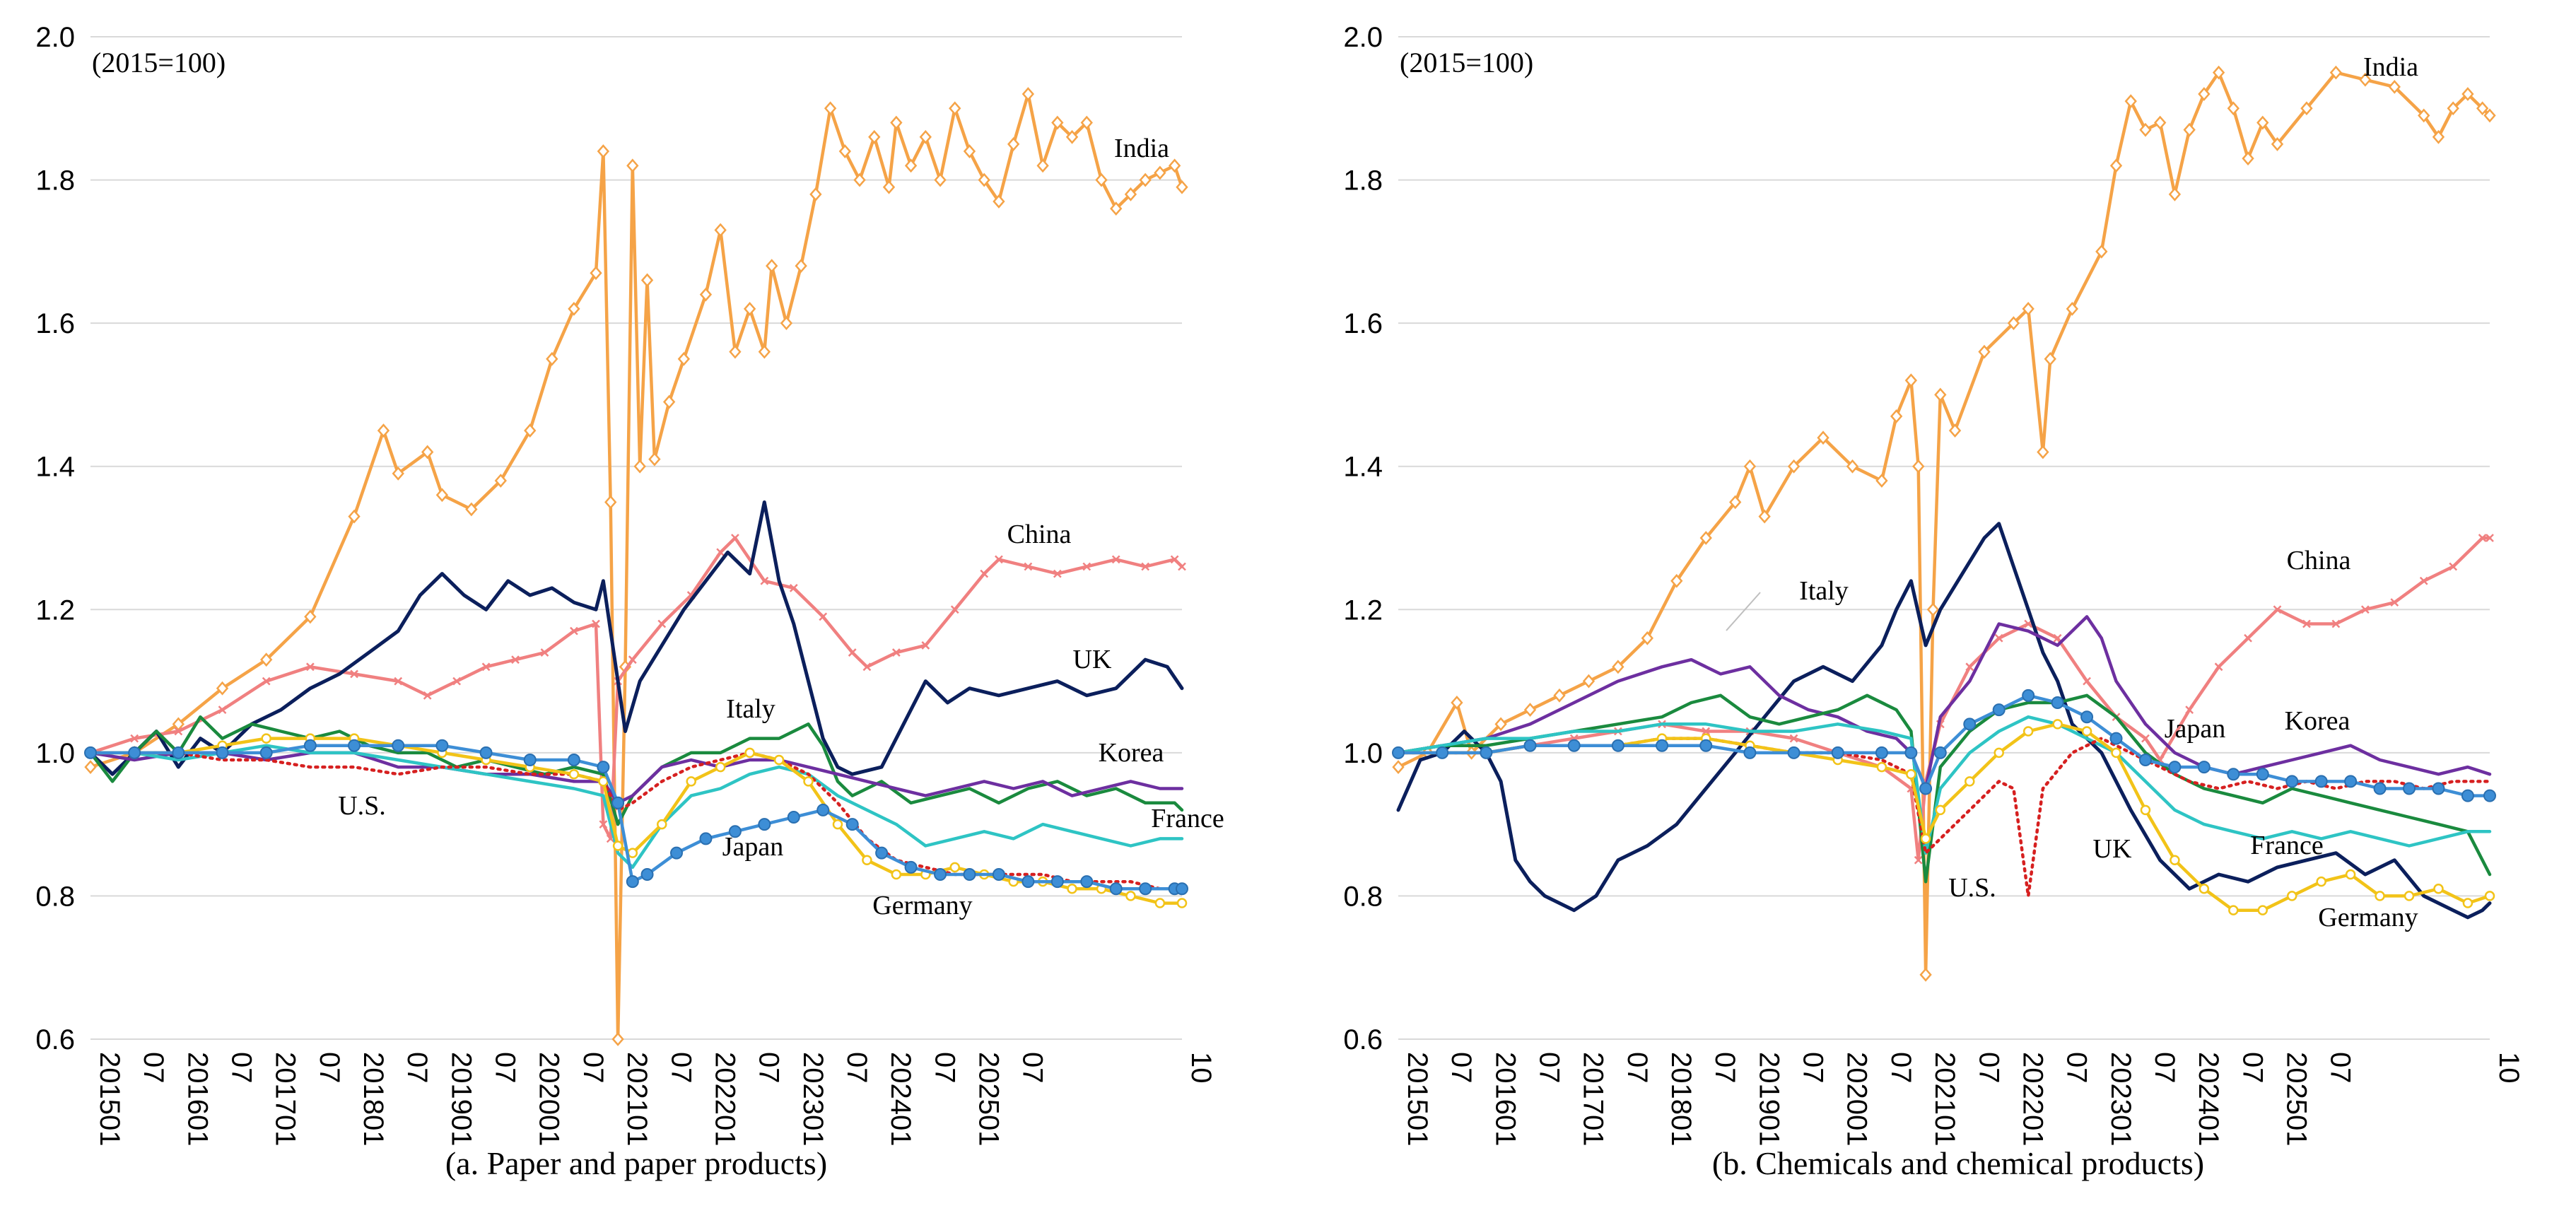 The height and width of the screenshot is (1218, 2576). Describe the element at coordinates (1858, 1099) in the screenshot. I see `x-tick-label: 202001` at that location.